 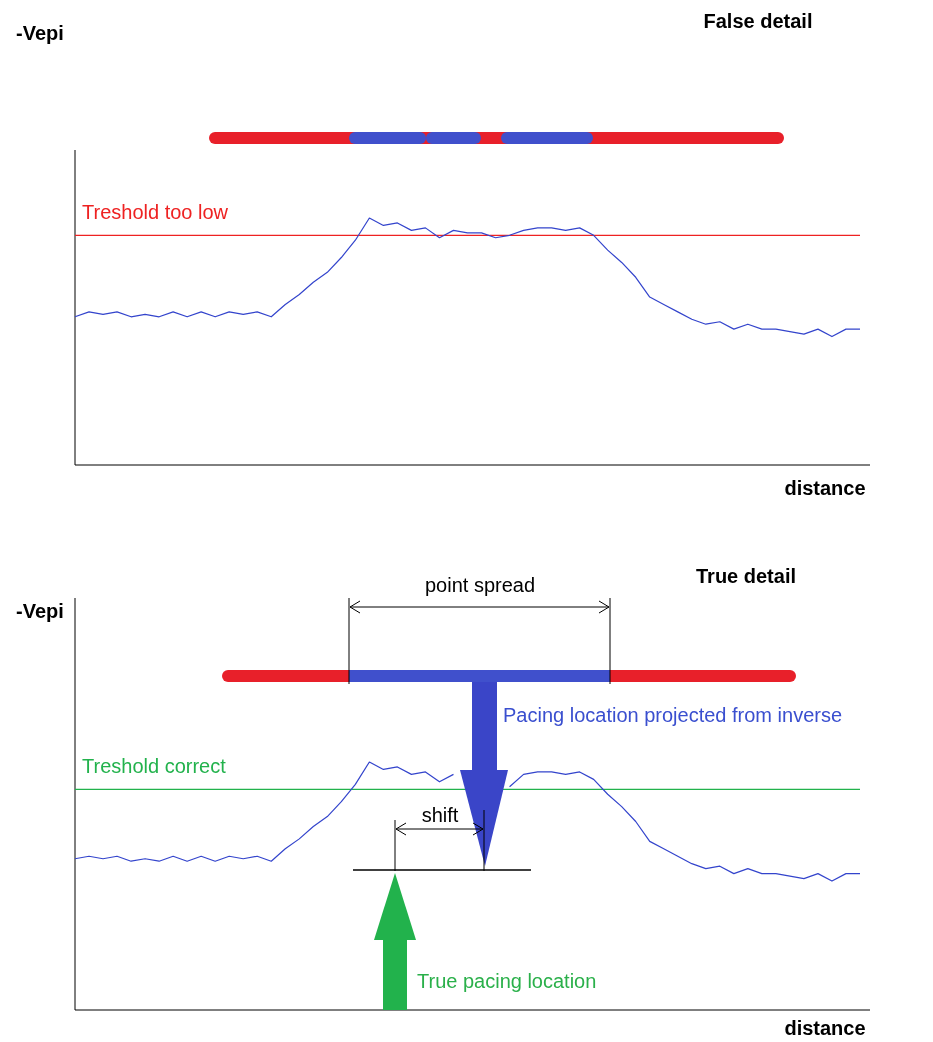 What do you see at coordinates (758, 21) in the screenshot?
I see `chart-title: False detail` at bounding box center [758, 21].